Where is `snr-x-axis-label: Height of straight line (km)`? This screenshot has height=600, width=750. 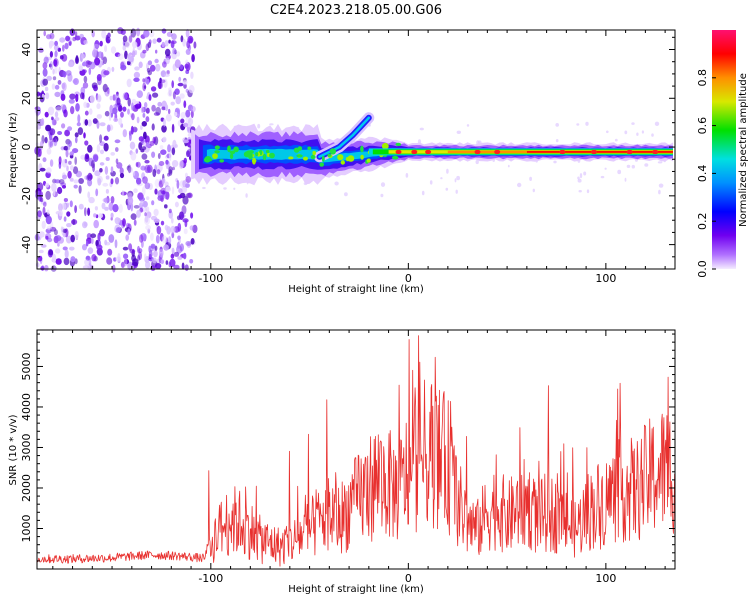 snr-x-axis-label: Height of straight line (km) is located at coordinates (356, 589).